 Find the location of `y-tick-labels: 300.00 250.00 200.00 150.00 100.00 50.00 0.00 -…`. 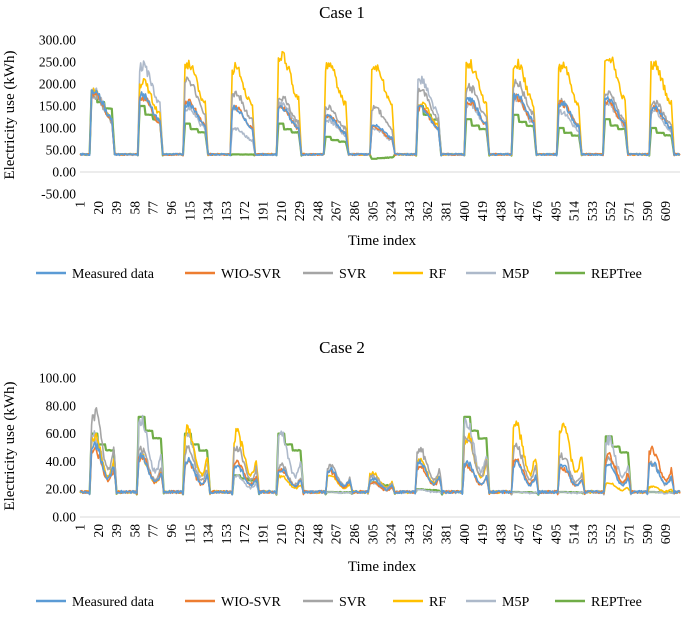

y-tick-labels: 300.00 250.00 200.00 150.00 100.00 50.00 0.00 -… is located at coordinates (57, 117).